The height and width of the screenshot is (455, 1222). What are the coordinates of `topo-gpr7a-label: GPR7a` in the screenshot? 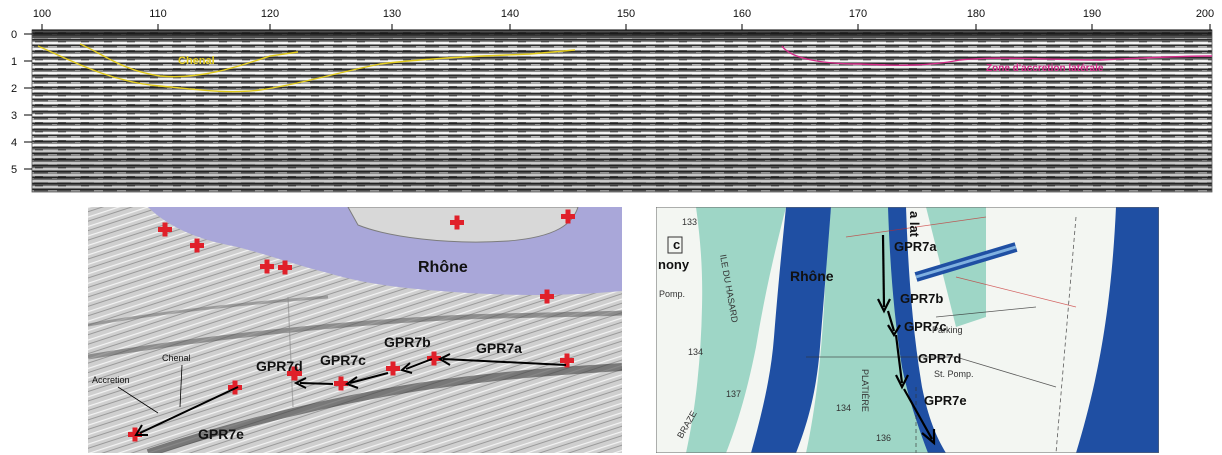 It's located at (915, 246).